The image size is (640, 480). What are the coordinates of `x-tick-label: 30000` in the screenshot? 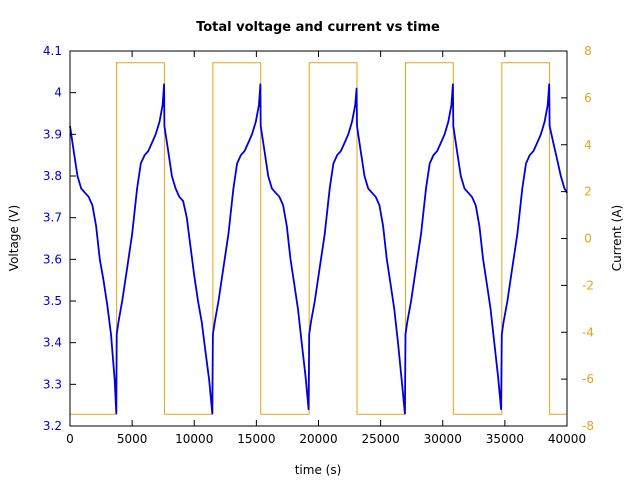 It's located at (443, 439).